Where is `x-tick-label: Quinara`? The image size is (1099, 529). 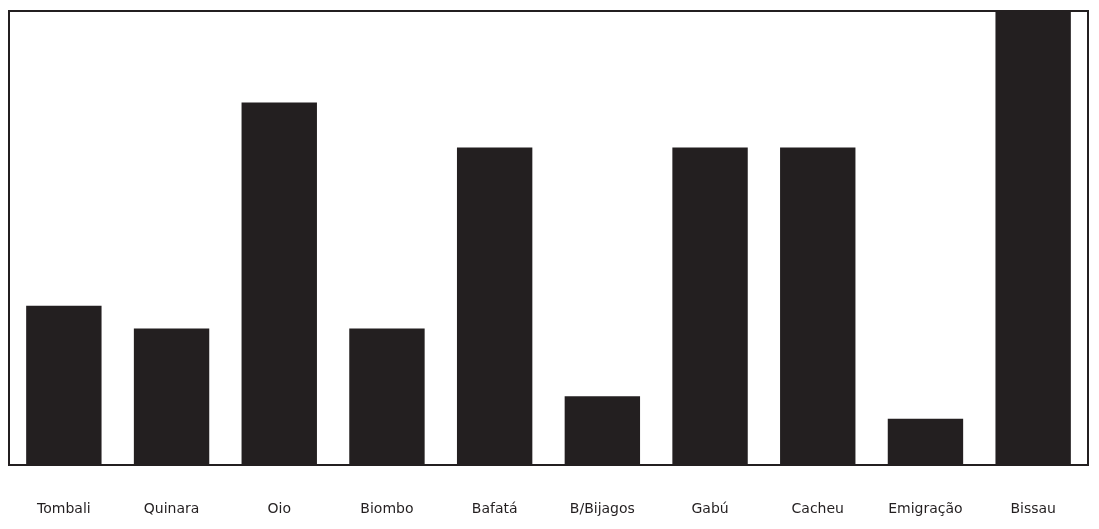 x-tick-label: Quinara is located at coordinates (171, 507).